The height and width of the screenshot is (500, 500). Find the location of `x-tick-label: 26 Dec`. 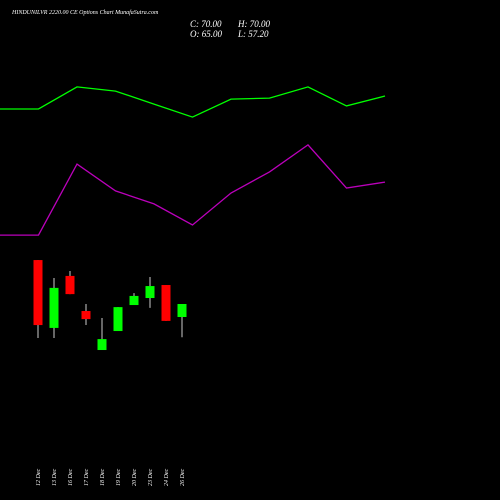

x-tick-label: 26 Dec is located at coordinates (183, 477).